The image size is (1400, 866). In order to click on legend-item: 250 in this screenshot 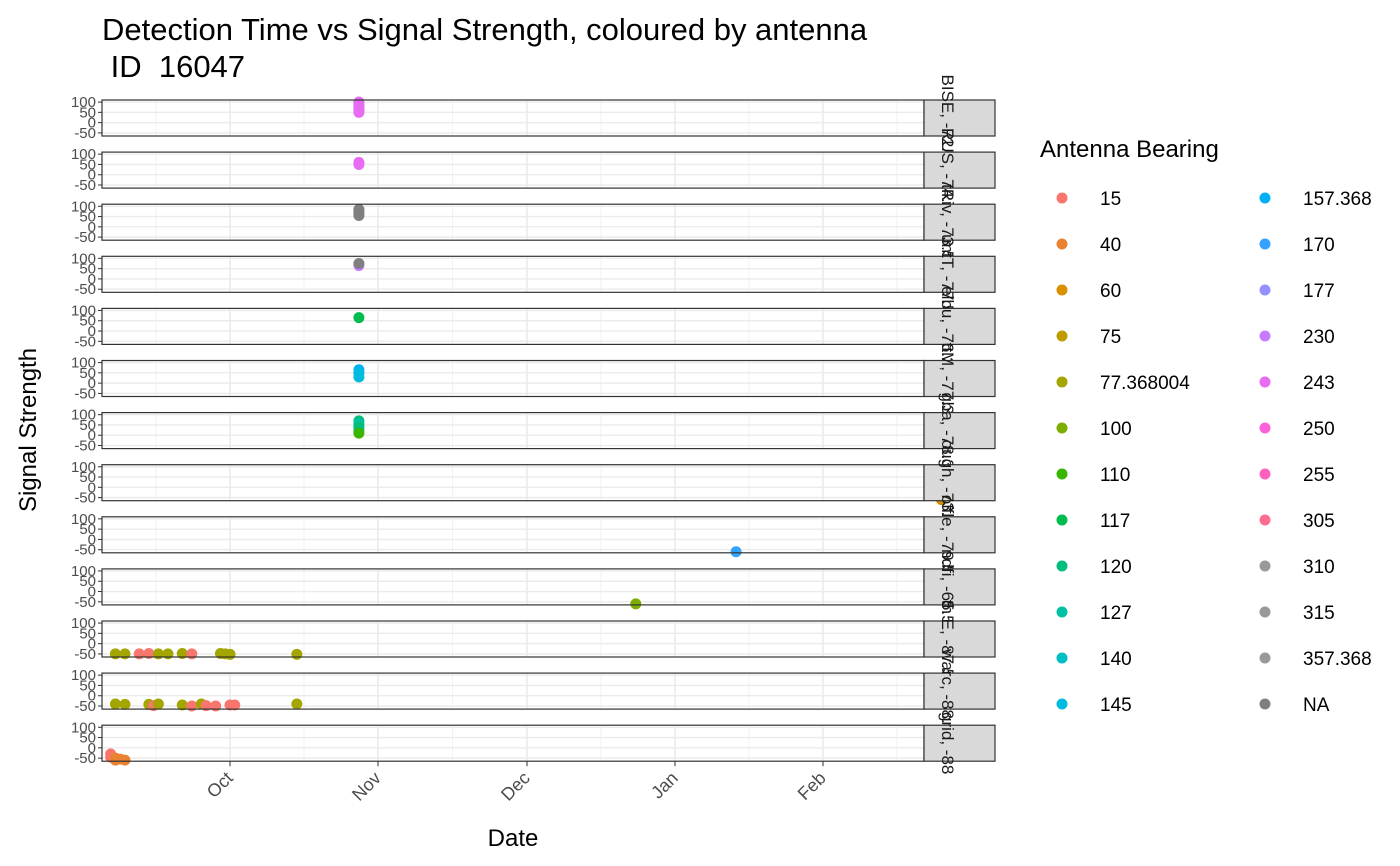, I will do `click(1297, 429)`.